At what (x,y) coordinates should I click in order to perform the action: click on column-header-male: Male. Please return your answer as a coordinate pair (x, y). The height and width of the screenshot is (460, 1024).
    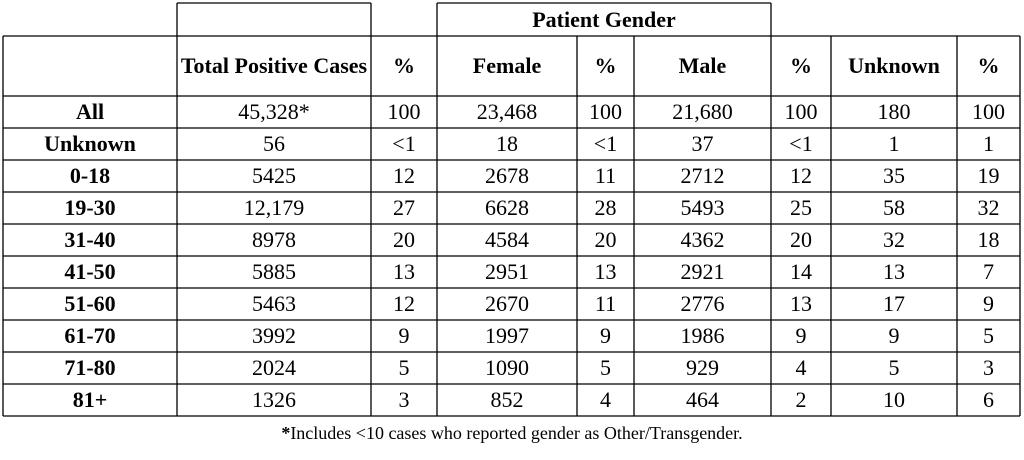
    Looking at the image, I should click on (702, 65).